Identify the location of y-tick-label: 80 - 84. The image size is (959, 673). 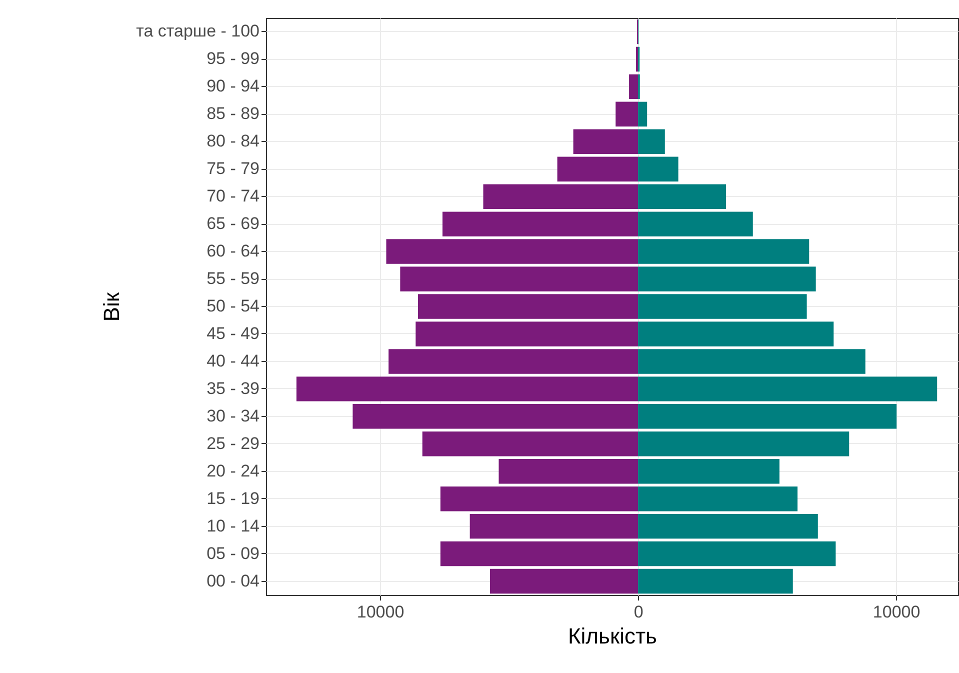
(233, 141).